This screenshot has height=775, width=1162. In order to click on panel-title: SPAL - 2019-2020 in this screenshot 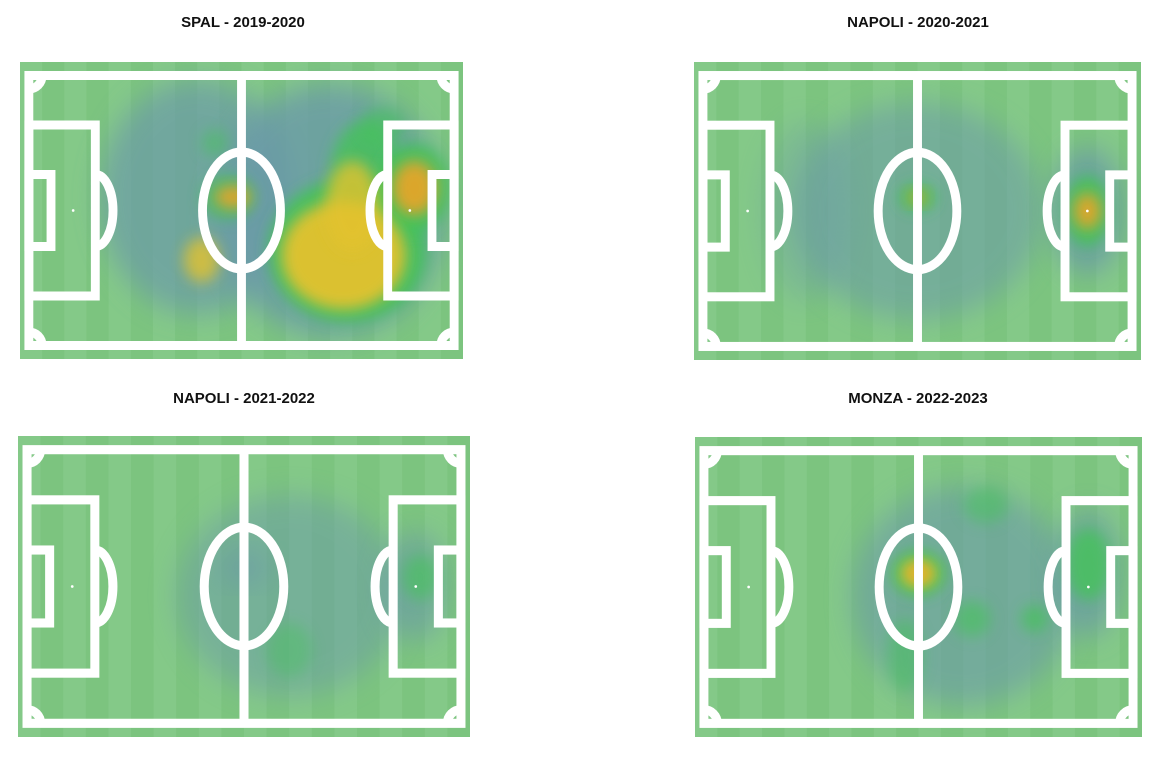, I will do `click(243, 22)`.